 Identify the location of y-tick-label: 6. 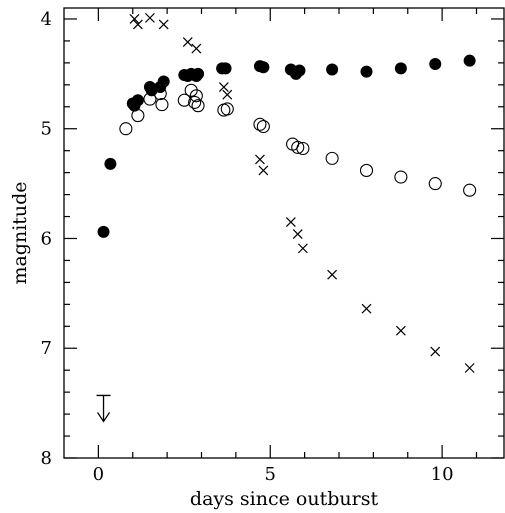
(46, 238).